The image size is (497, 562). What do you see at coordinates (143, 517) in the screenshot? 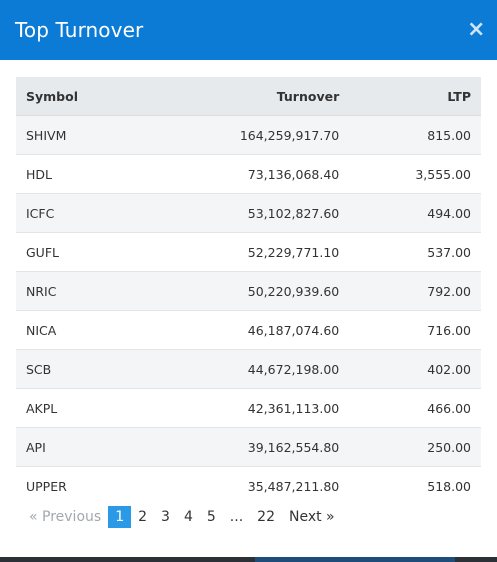
I see `page-link-2: 2` at bounding box center [143, 517].